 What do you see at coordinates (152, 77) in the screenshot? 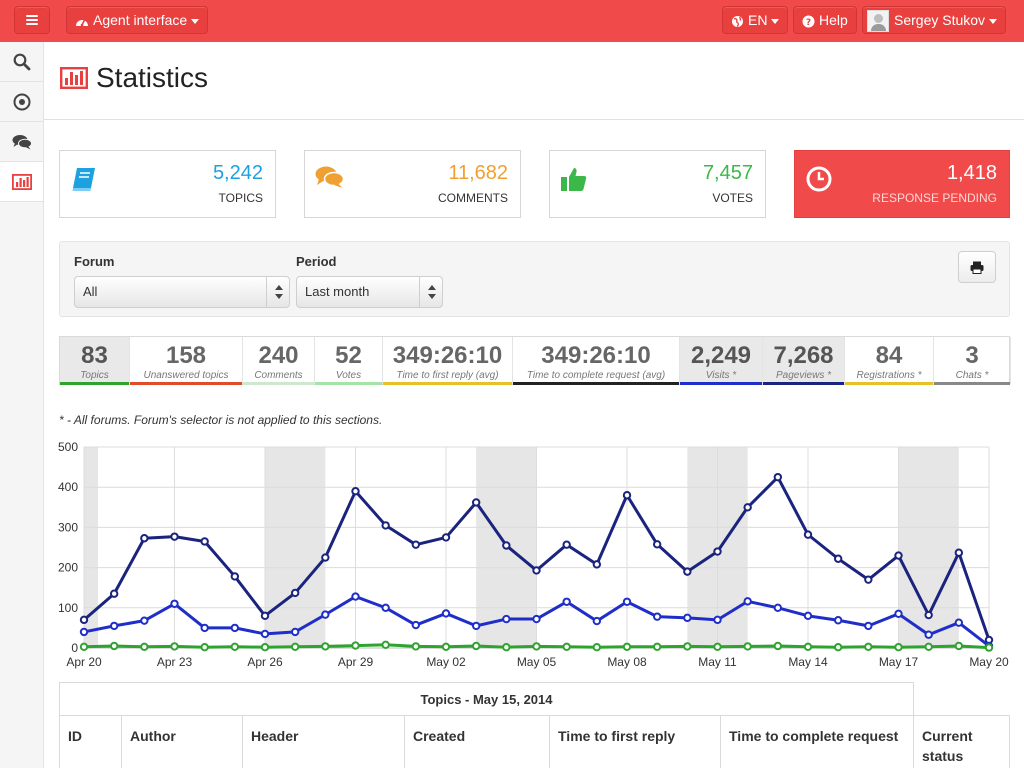
I see `page-title: Statistics` at bounding box center [152, 77].